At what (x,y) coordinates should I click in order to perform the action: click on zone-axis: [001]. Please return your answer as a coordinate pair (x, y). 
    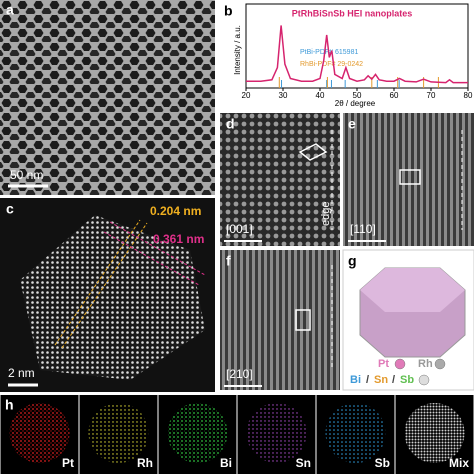
    Looking at the image, I should click on (239, 229).